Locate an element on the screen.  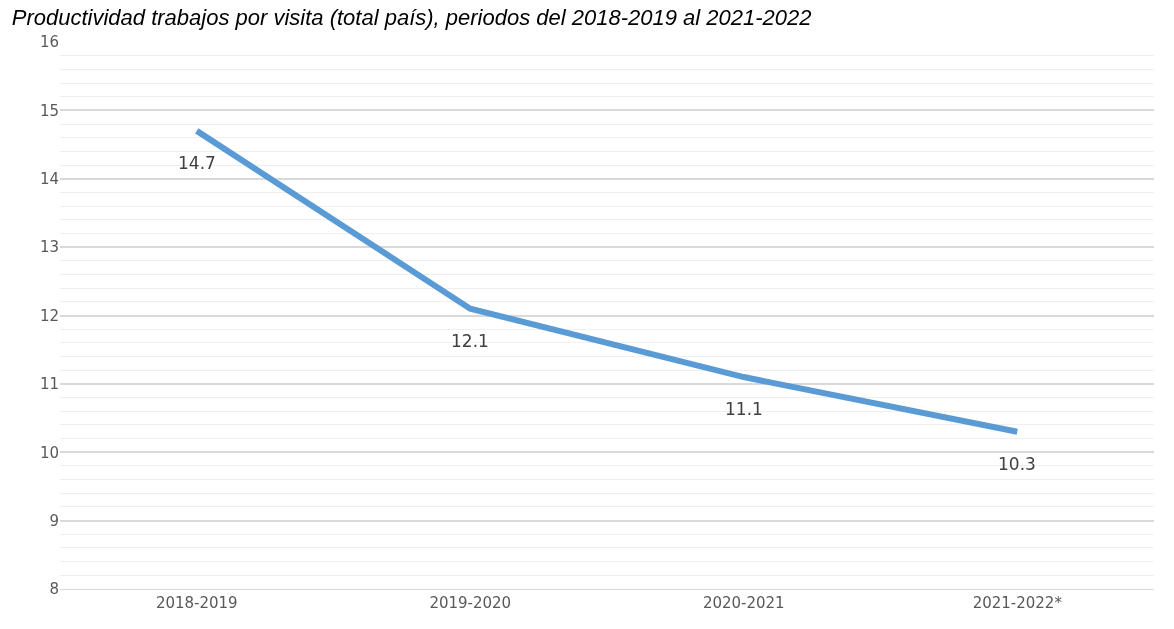
data-label: 10.3 is located at coordinates (1017, 464).